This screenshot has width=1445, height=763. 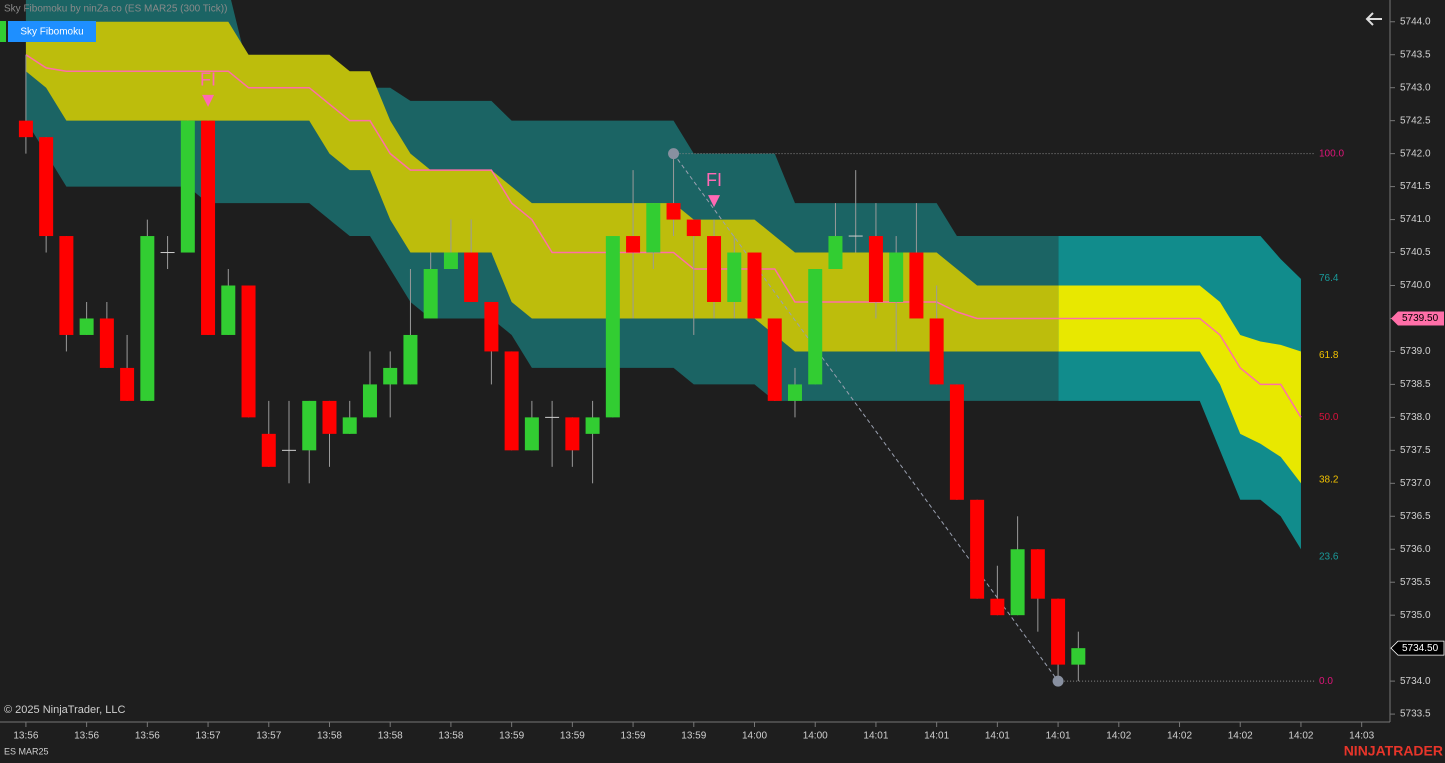 What do you see at coordinates (1361, 736) in the screenshot?
I see `x-tick-label: 14:03` at bounding box center [1361, 736].